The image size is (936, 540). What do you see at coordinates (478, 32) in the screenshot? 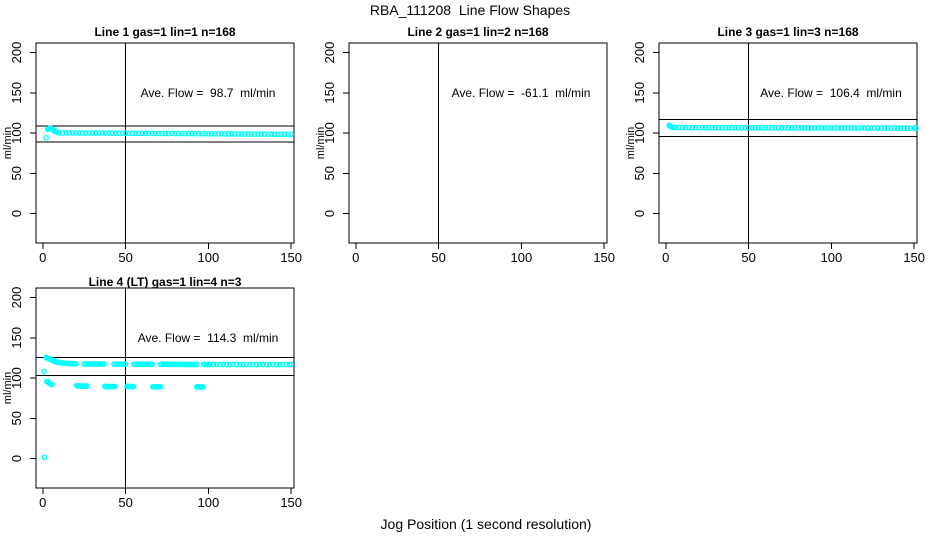
I see `subplot-2-title: Line 2 gas=1 lin=2 n=168` at bounding box center [478, 32].